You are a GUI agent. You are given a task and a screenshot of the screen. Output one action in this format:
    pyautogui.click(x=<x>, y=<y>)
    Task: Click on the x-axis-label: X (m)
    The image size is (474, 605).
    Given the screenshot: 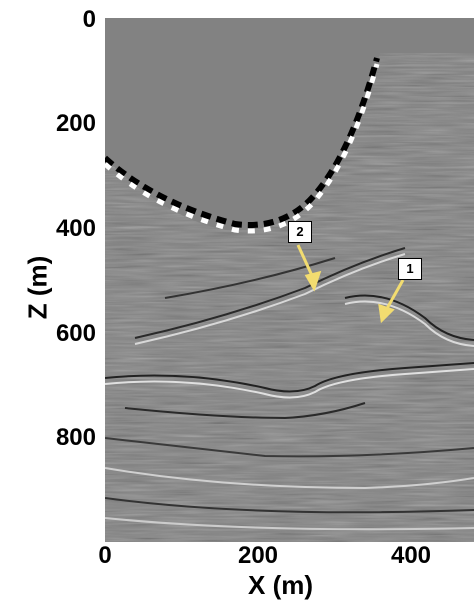 What is the action you would take?
    pyautogui.click(x=280, y=585)
    